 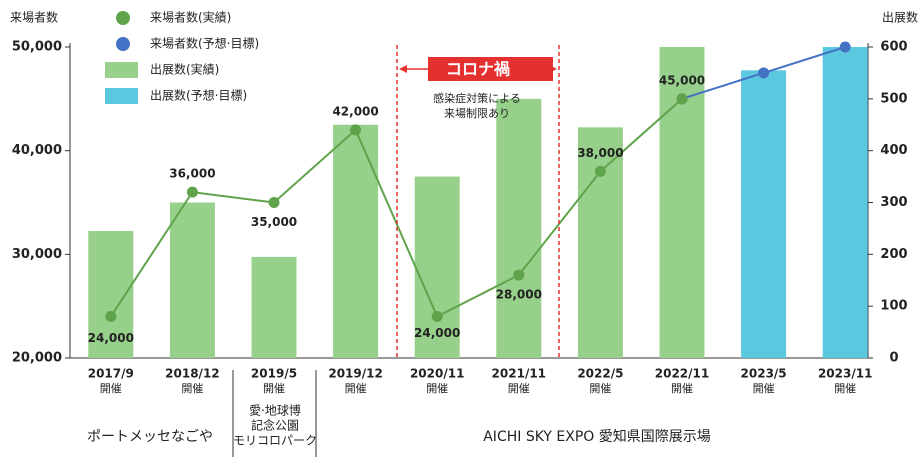 I want to click on legend-label: 来場者数(実績), so click(x=190, y=17).